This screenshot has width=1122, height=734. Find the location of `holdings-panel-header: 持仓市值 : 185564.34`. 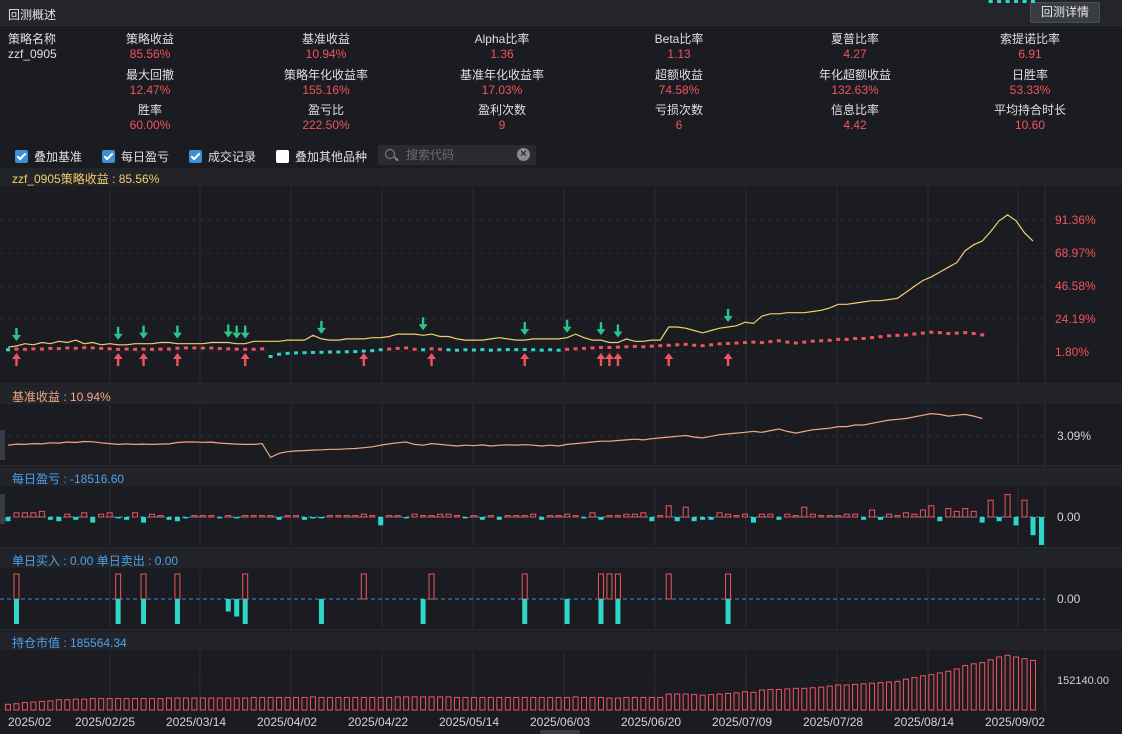

holdings-panel-header: 持仓市值 : 185564.34 is located at coordinates (561, 641).